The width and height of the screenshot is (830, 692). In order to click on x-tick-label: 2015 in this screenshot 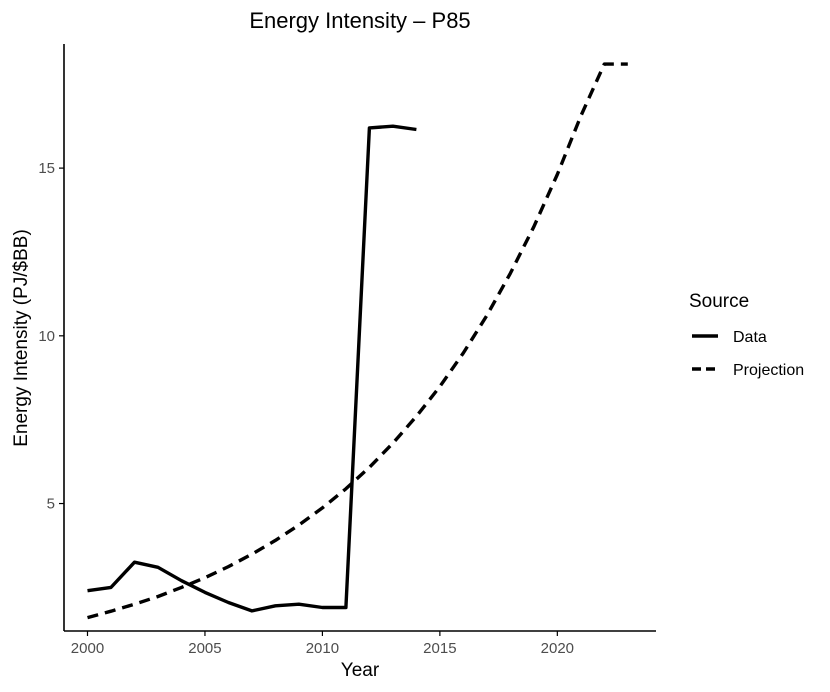, I will do `click(439, 648)`.